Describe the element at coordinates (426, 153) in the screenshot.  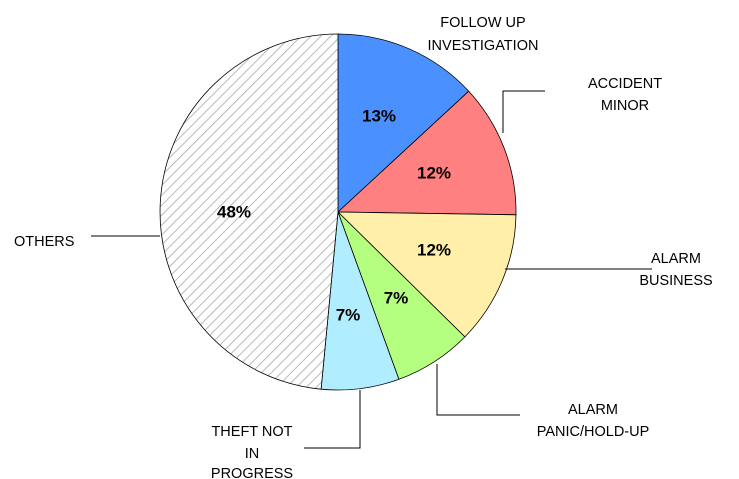
I see `pie-slice-accident-minor` at that location.